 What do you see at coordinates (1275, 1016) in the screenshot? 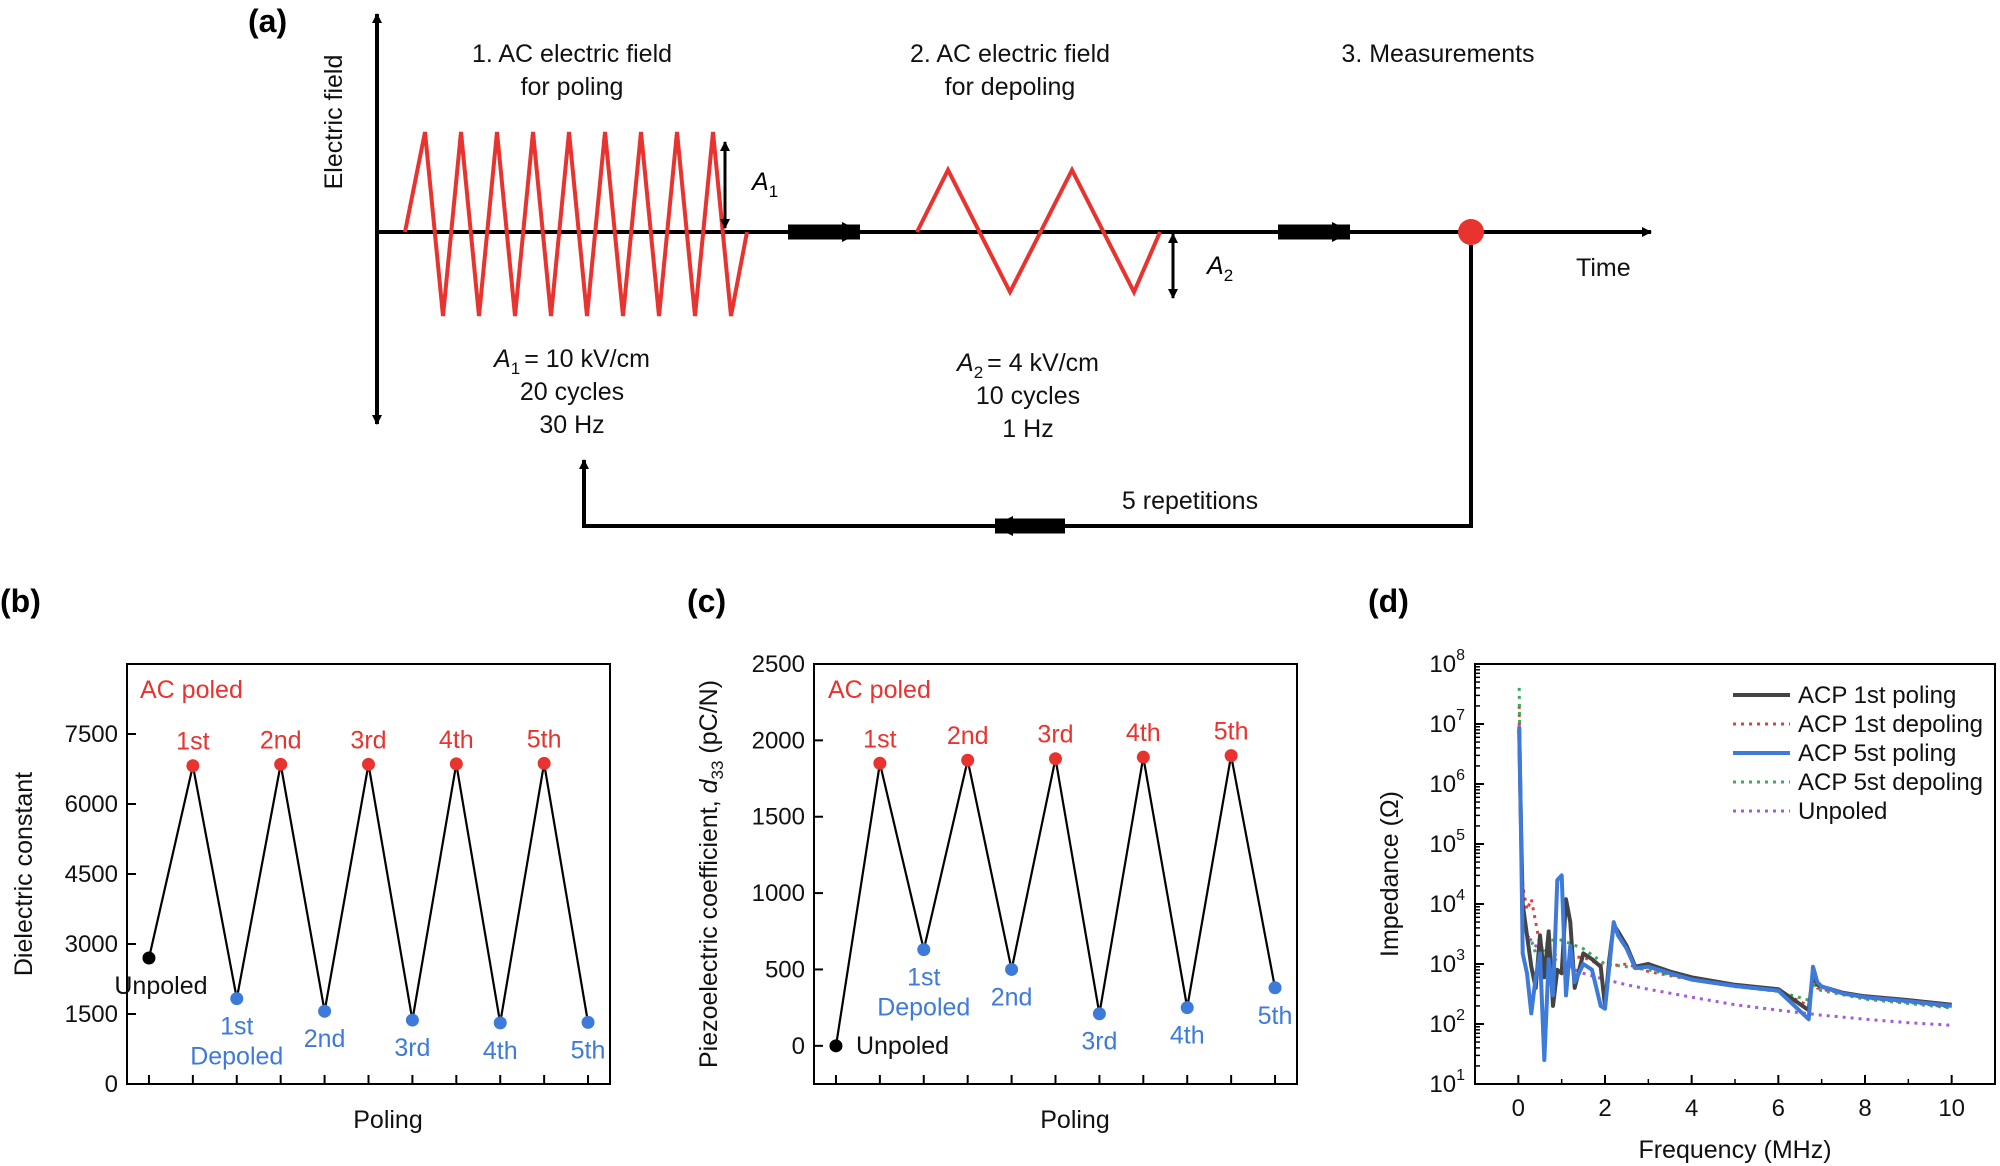
I see `depoled-point-label: 5th` at bounding box center [1275, 1016].